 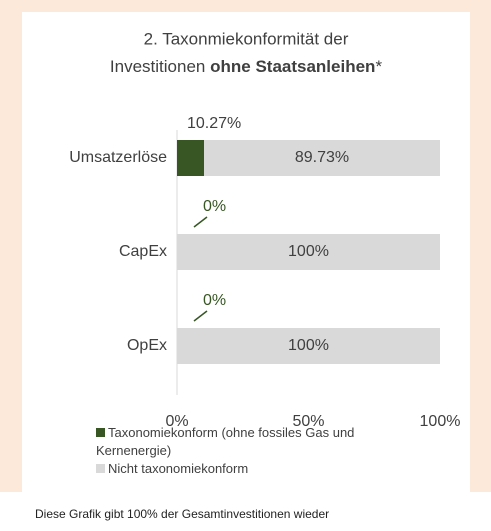 What do you see at coordinates (214, 123) in the screenshot?
I see `data-label: 10.27%` at bounding box center [214, 123].